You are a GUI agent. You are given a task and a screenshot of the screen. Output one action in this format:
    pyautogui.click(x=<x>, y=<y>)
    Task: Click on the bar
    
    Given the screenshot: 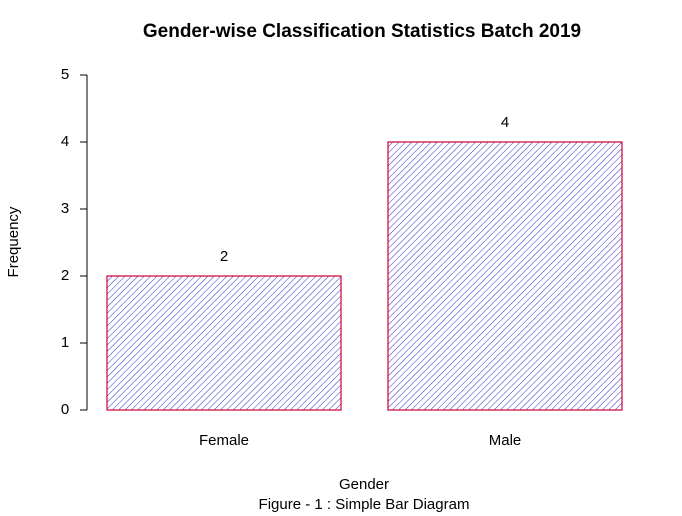 What is the action you would take?
    pyautogui.click(x=224, y=343)
    